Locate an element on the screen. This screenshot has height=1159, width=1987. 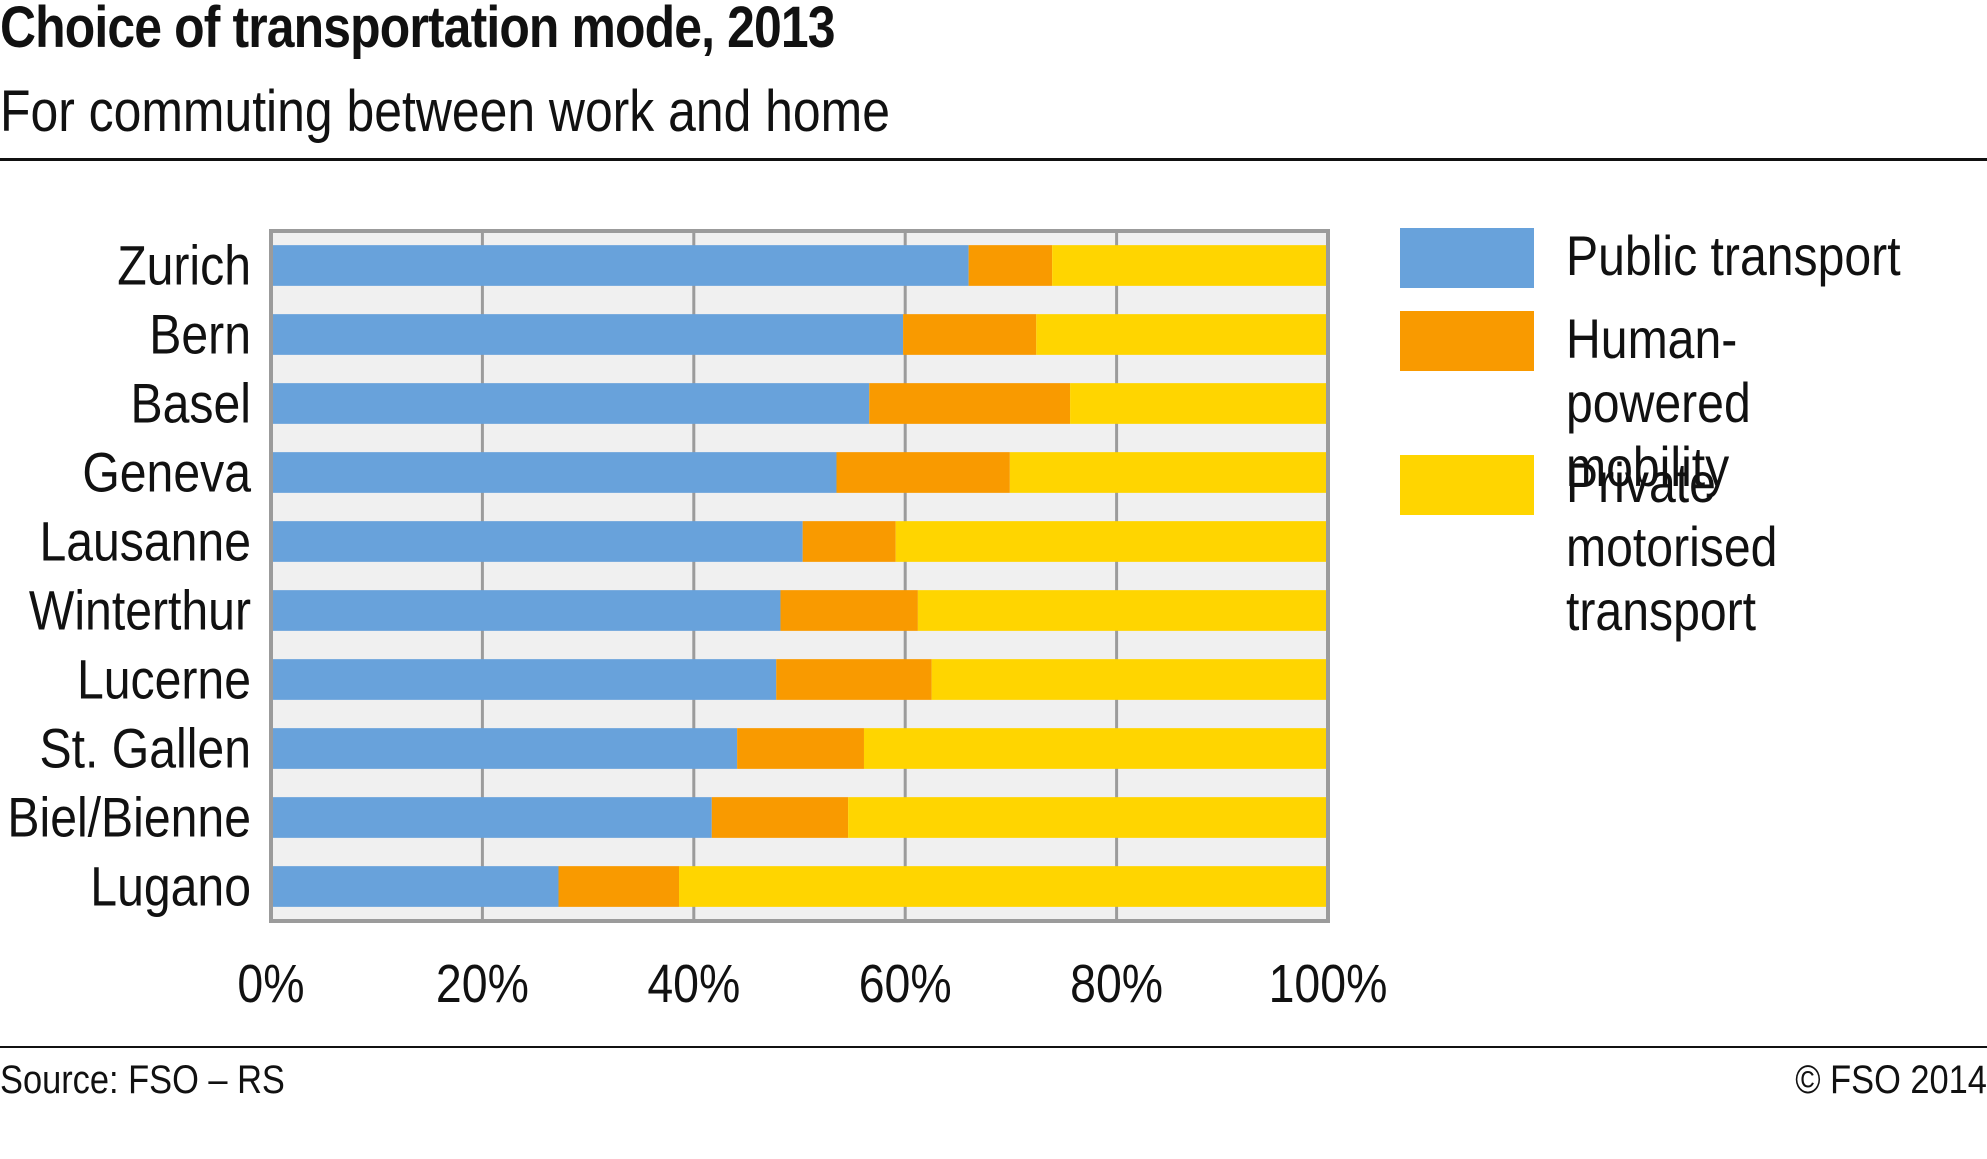
legend-swatch-public-transport is located at coordinates (1467, 258).